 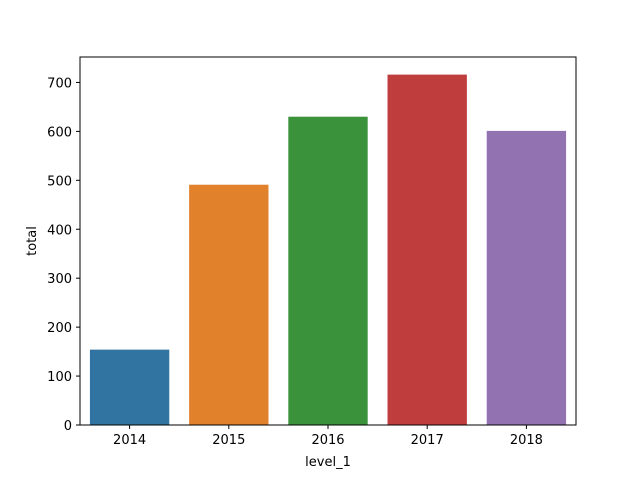 What do you see at coordinates (68, 426) in the screenshot?
I see `y-tick-label: 0` at bounding box center [68, 426].